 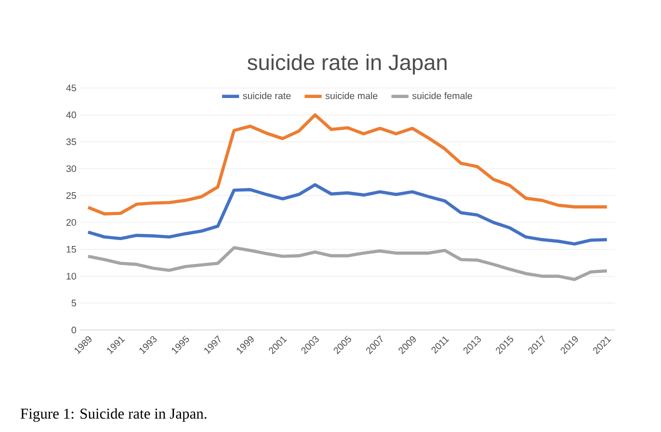 I want to click on legend-label: suicide rate, so click(x=266, y=96).